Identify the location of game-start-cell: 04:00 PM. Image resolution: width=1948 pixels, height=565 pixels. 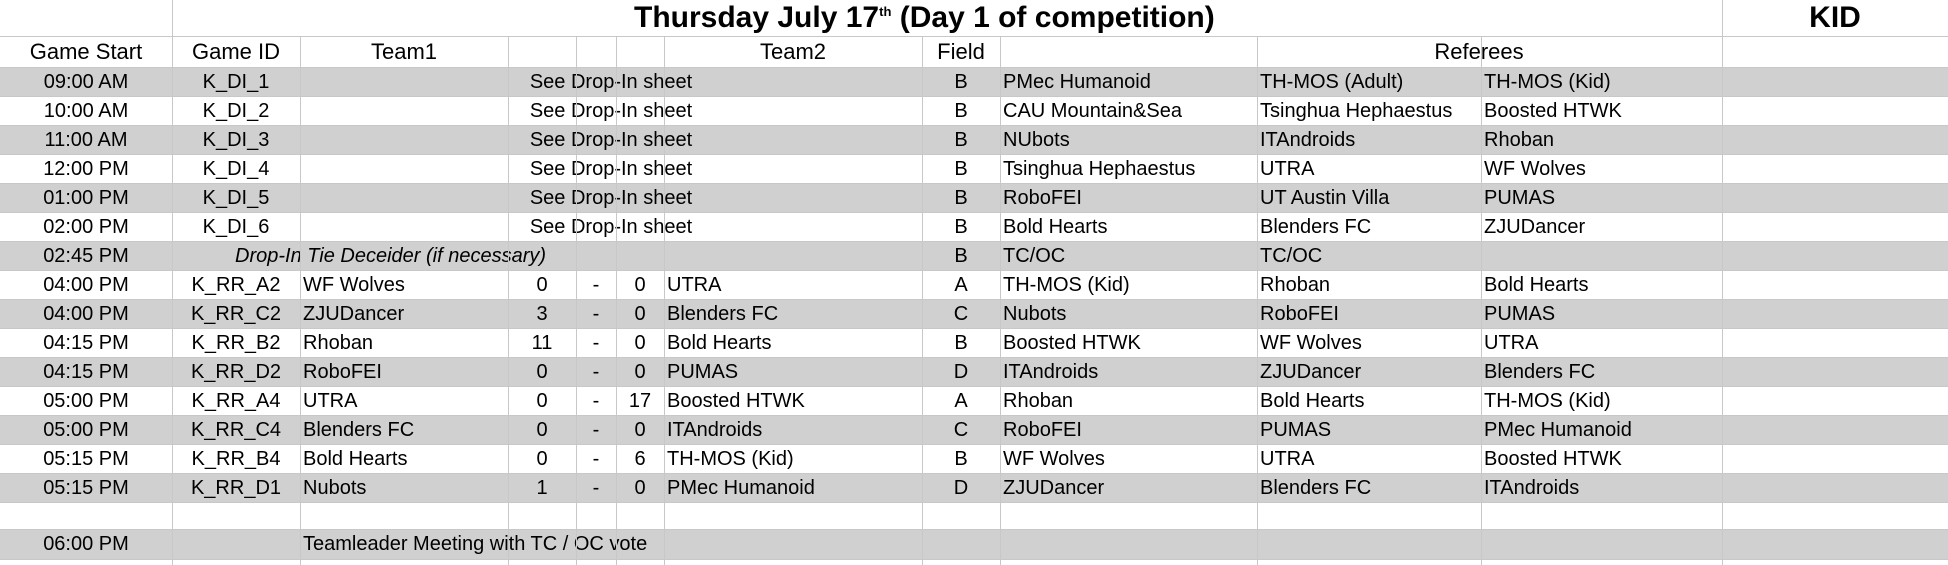
(86, 285).